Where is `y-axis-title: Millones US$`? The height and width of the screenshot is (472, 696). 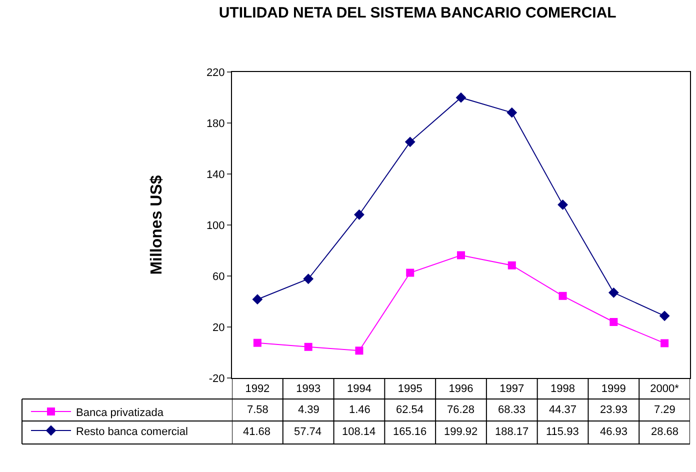 y-axis-title: Millones US$ is located at coordinates (157, 225).